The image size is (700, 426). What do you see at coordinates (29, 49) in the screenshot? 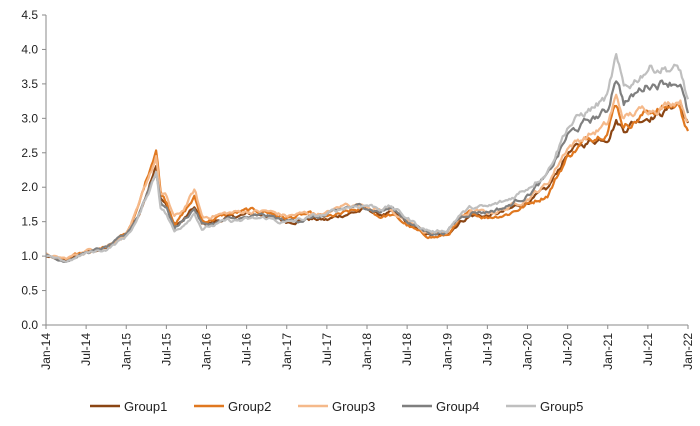
I see `y-tick-label: 4.0` at bounding box center [29, 49].